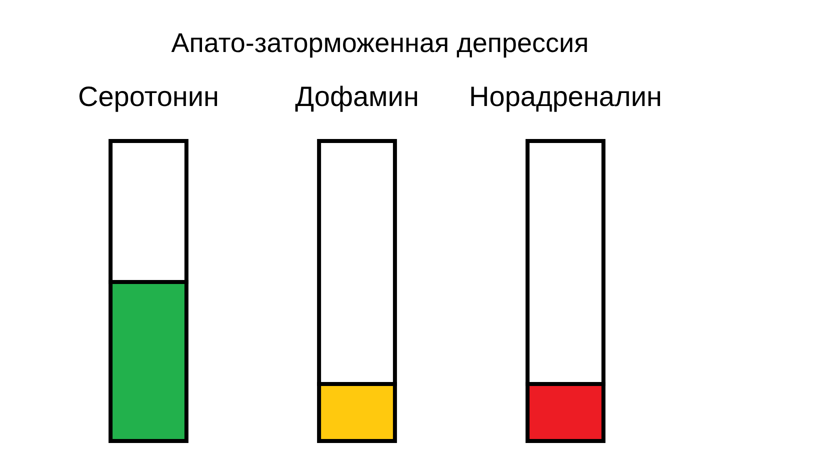 This screenshot has width=819, height=460. I want to click on x-tick-label: Серотонин, so click(148, 96).